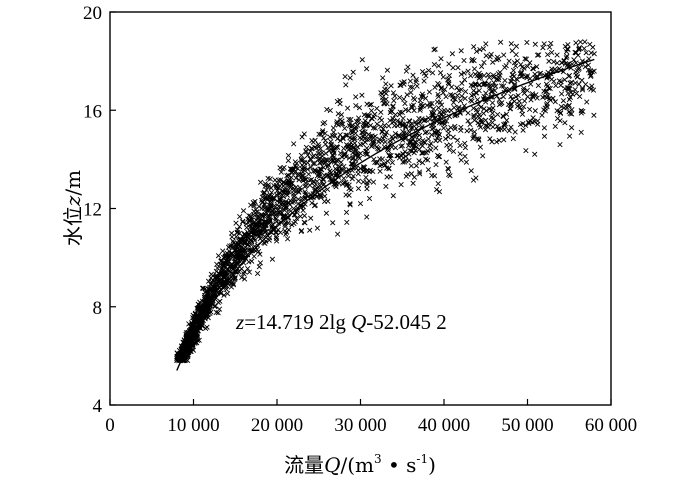 The image size is (700, 484). I want to click on y-tick-label: 4, so click(98, 406).